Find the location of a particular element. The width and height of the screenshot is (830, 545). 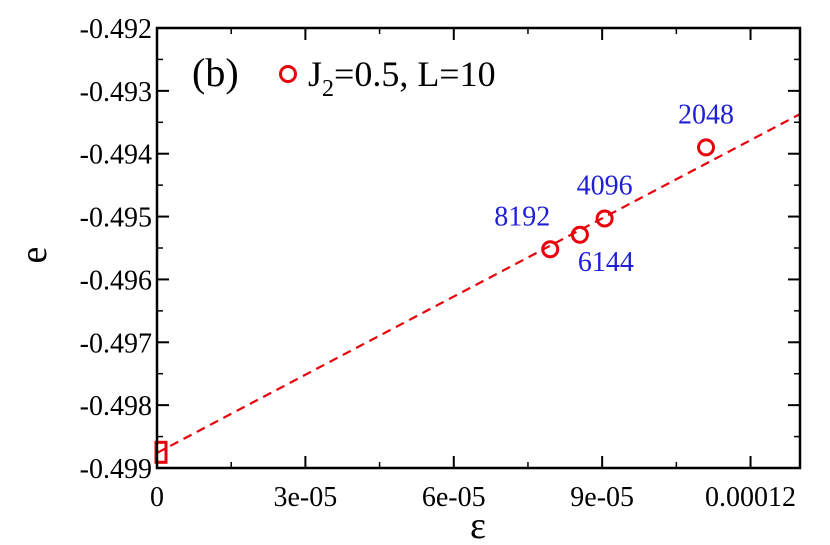

y-tick-label: -0.497 is located at coordinates (116, 343).